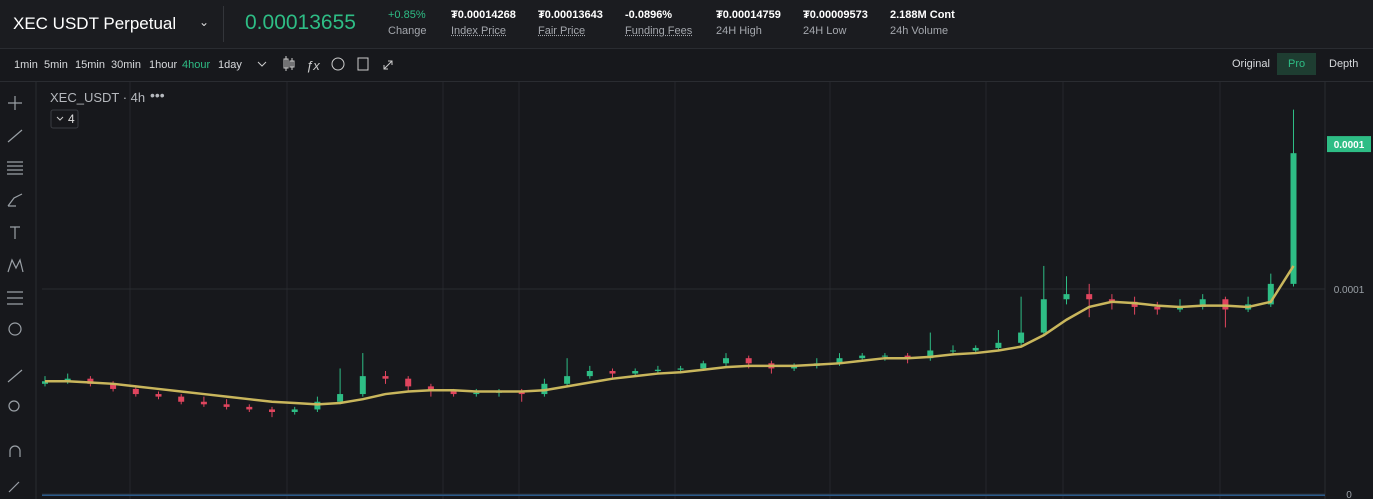 The image size is (1373, 499). What do you see at coordinates (64, 119) in the screenshot?
I see `indicator-toggle` at bounding box center [64, 119].